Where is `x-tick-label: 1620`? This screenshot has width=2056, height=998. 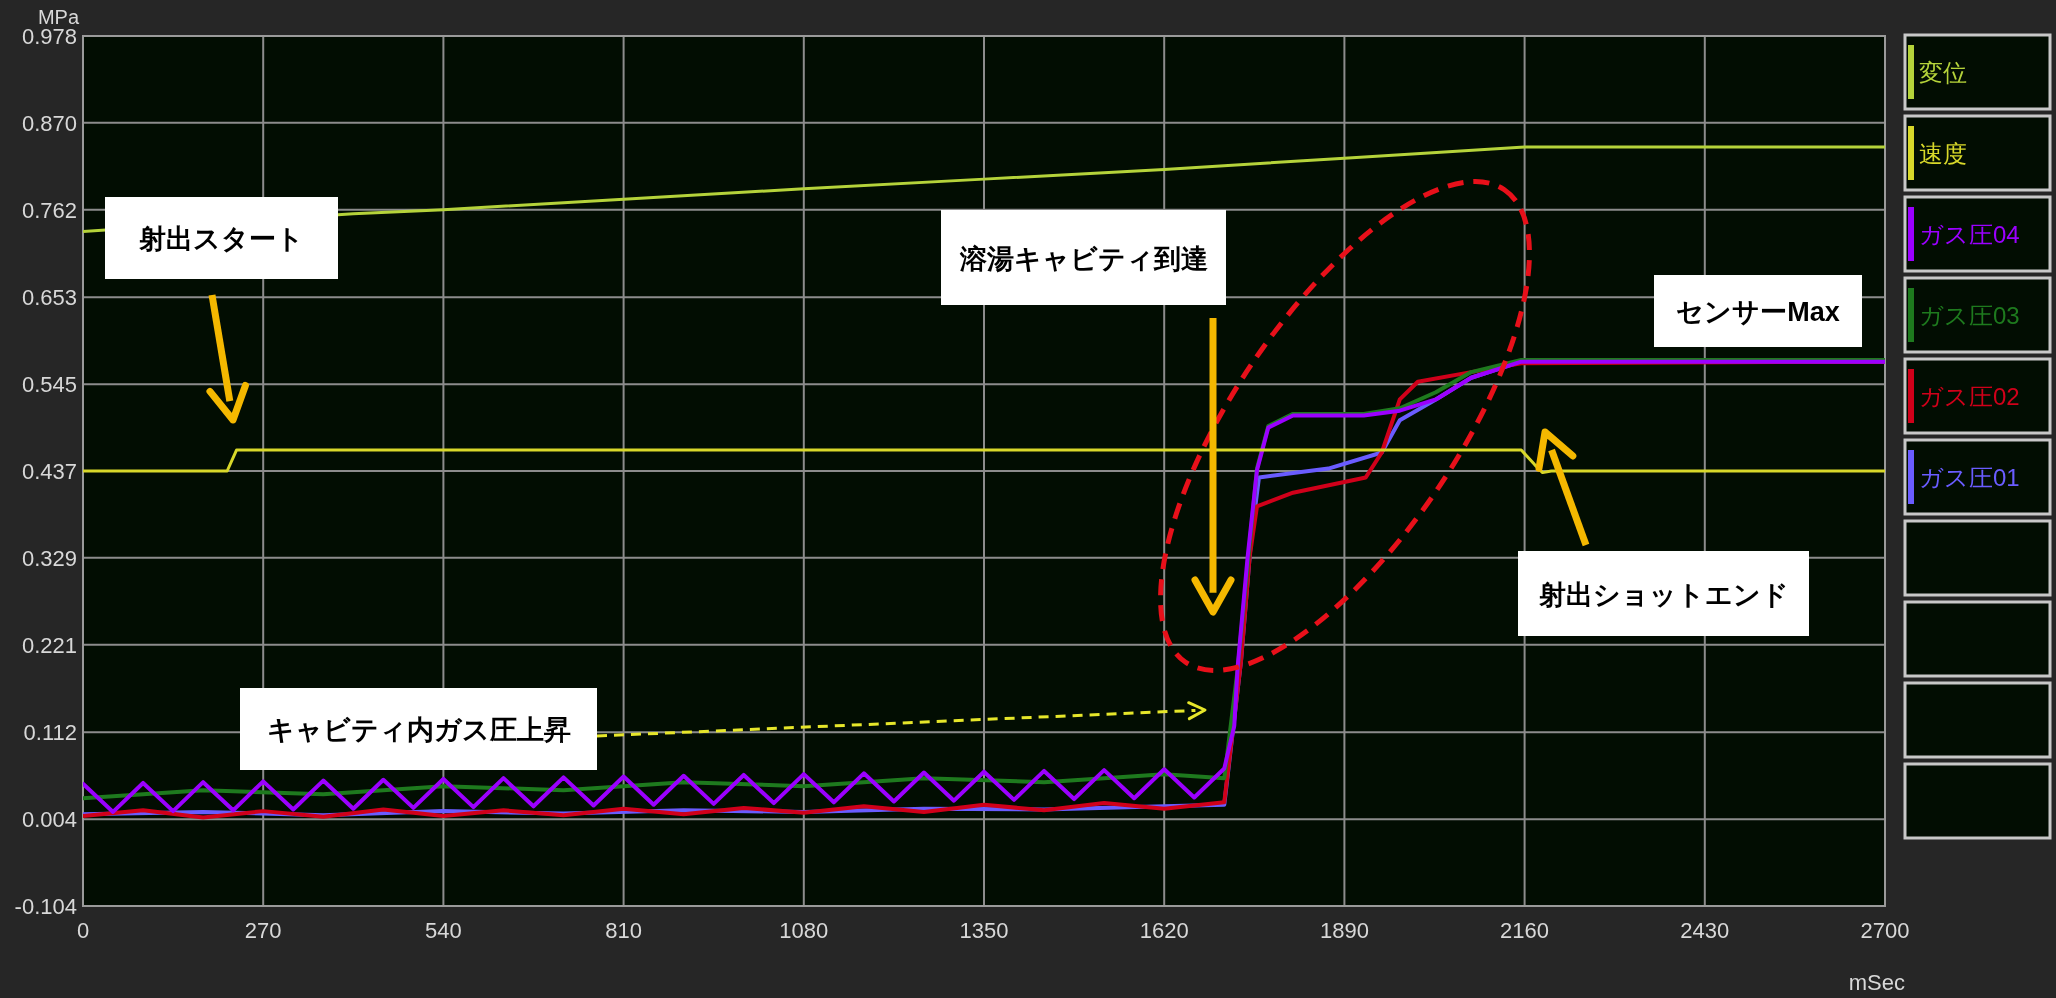
x-tick-label: 1620 is located at coordinates (1164, 930).